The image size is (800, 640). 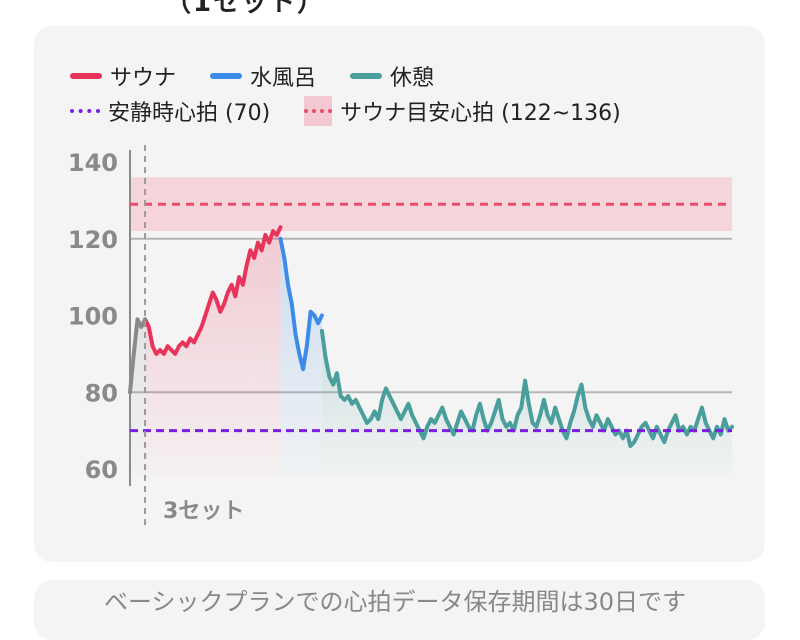 I want to click on series-line-pre, so click(x=138, y=356).